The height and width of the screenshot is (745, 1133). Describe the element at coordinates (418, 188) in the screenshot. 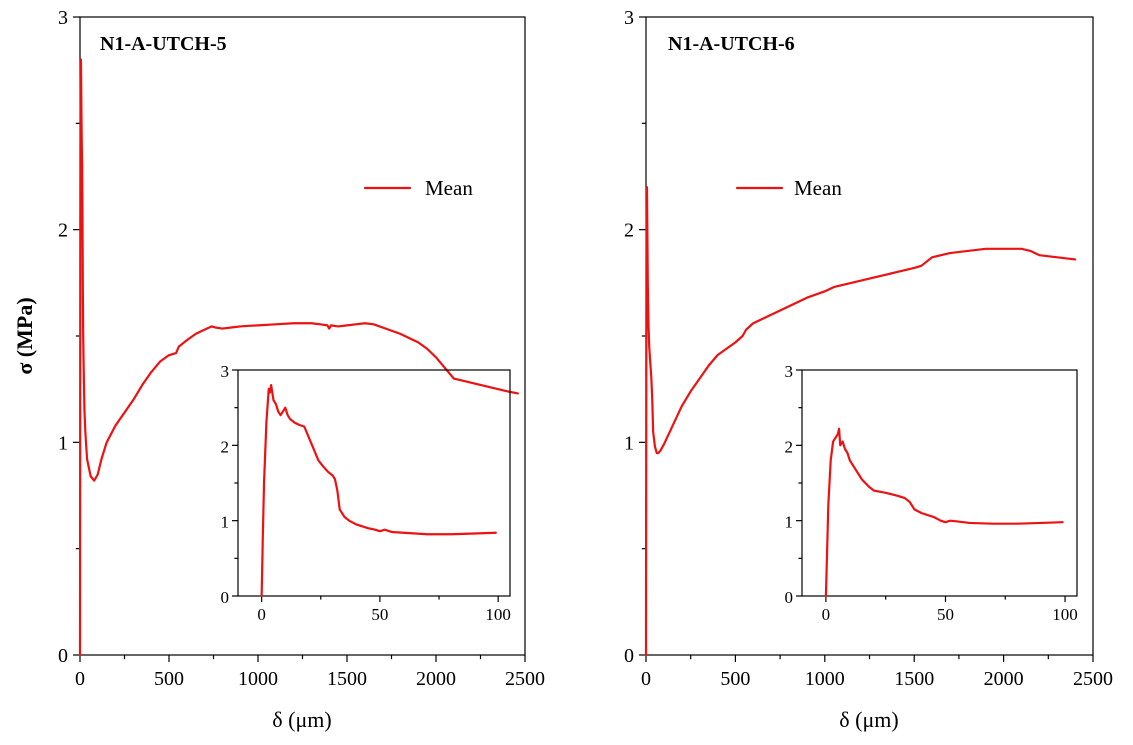

I see `panel-1-legend: Mean` at that location.